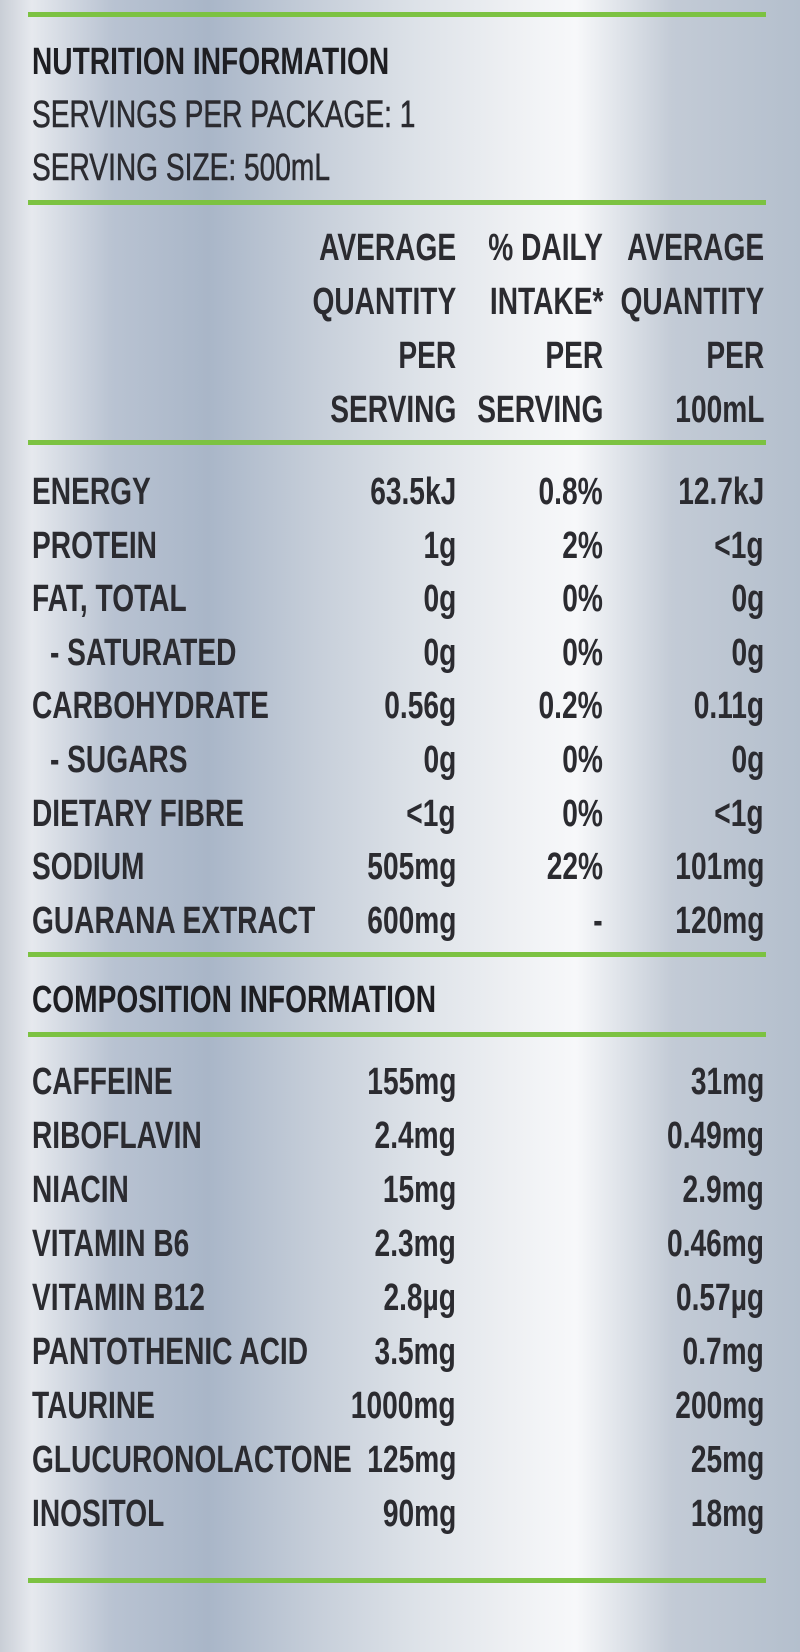 The image size is (800, 1652). I want to click on row-label: ENERGY, so click(91, 492).